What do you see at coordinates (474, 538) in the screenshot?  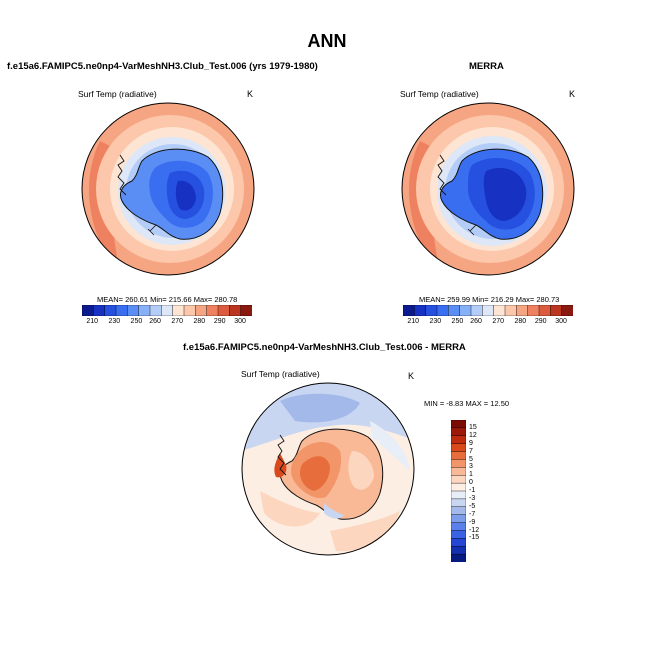 I see `colorbar-tick-label: -15` at bounding box center [474, 538].